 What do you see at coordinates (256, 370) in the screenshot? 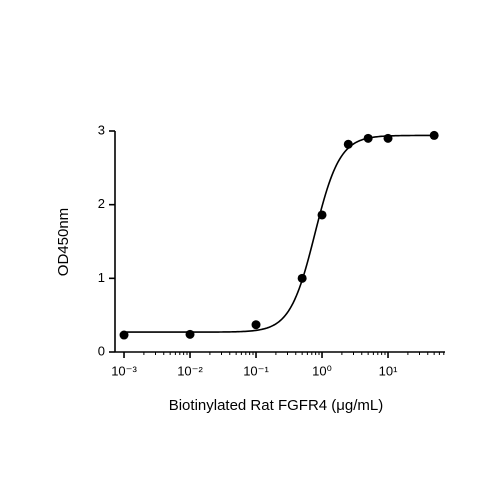
I see `x-tick-label: 10⁻¹` at bounding box center [256, 370].